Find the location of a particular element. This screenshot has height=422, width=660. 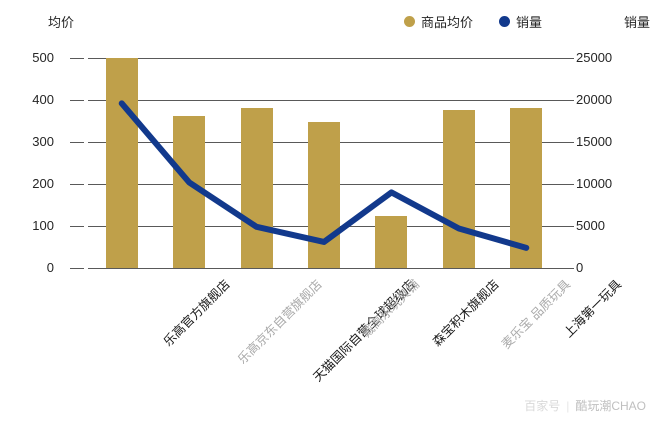

watermark: 百家号 | 酷玩潮CHAO is located at coordinates (585, 405).